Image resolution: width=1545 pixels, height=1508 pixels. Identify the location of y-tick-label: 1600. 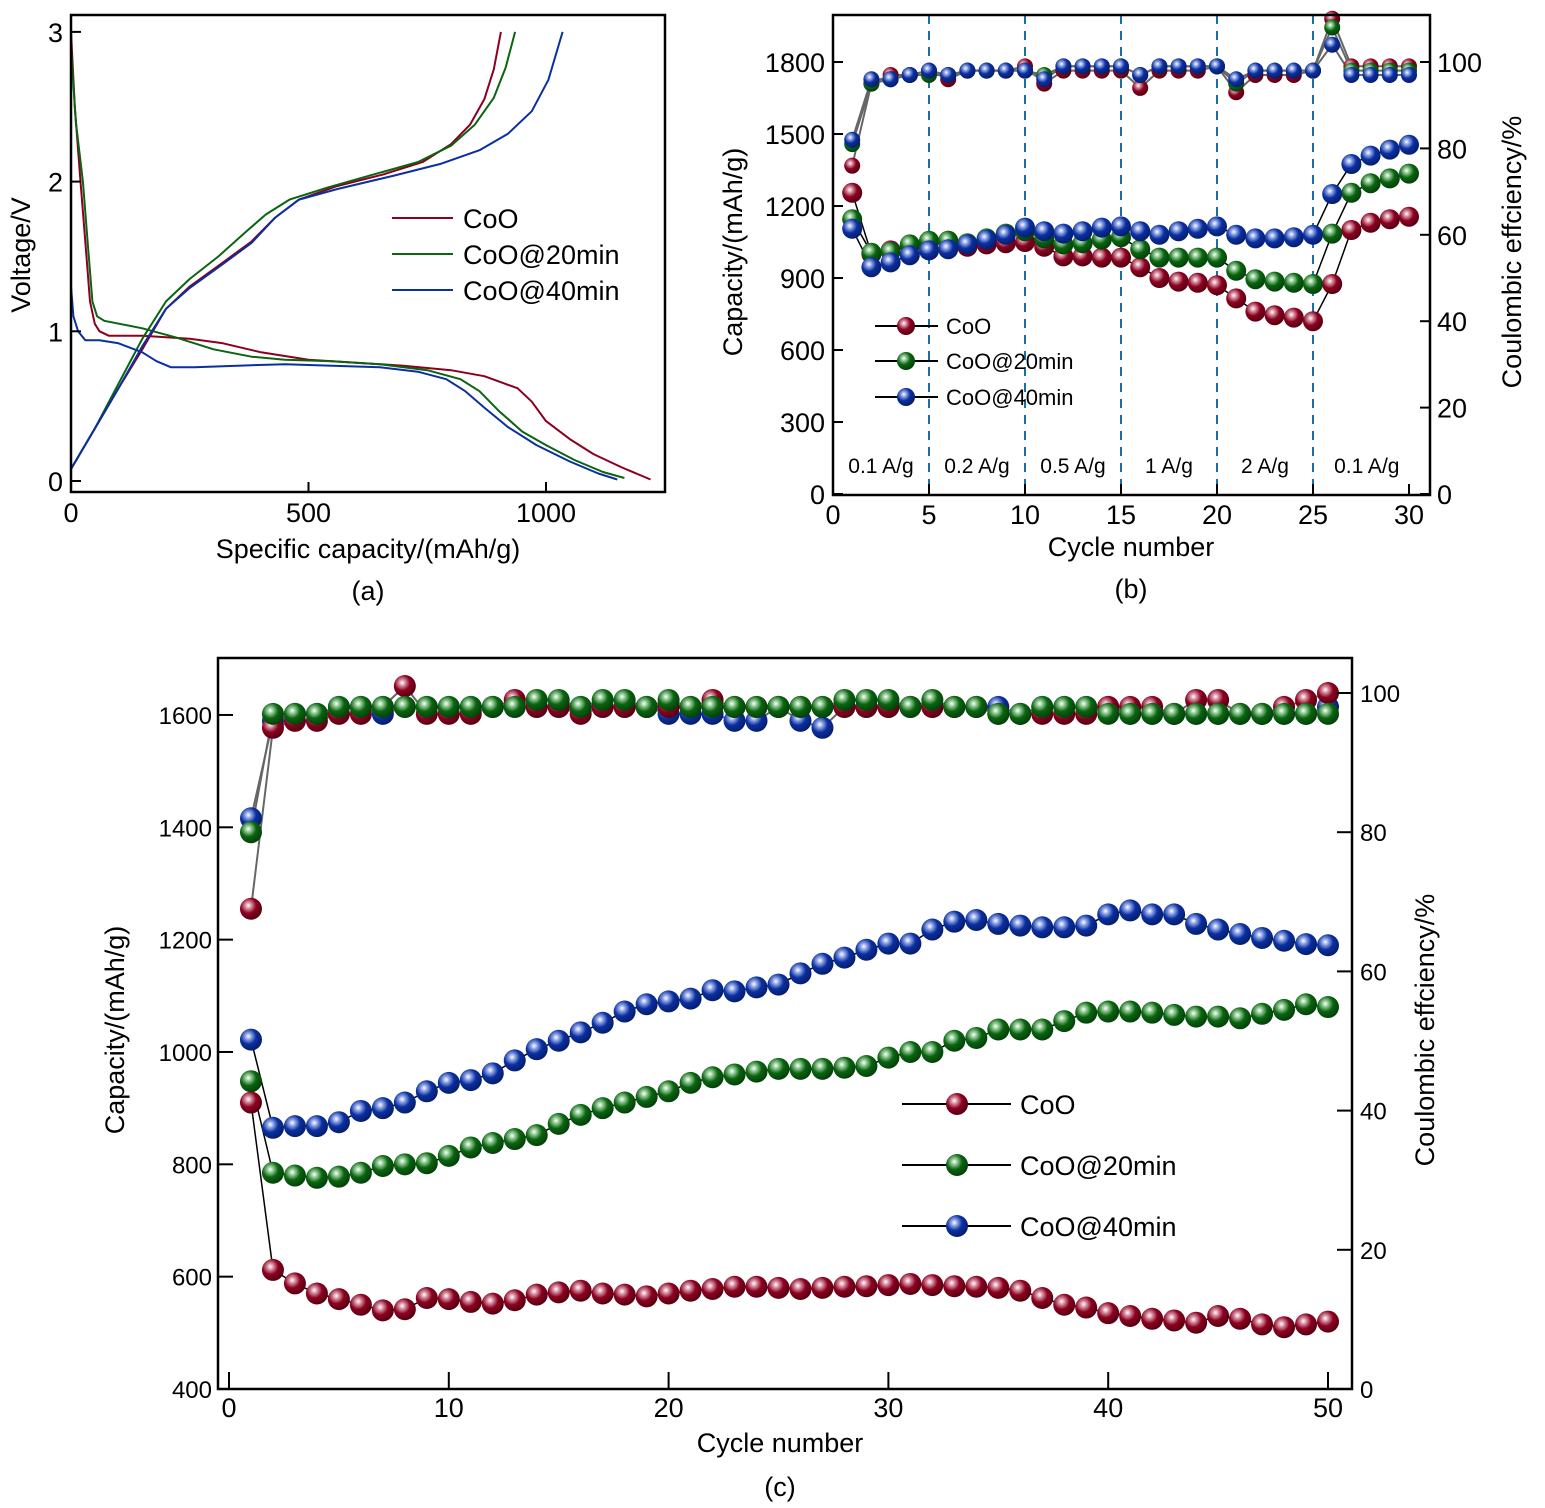
(185, 716).